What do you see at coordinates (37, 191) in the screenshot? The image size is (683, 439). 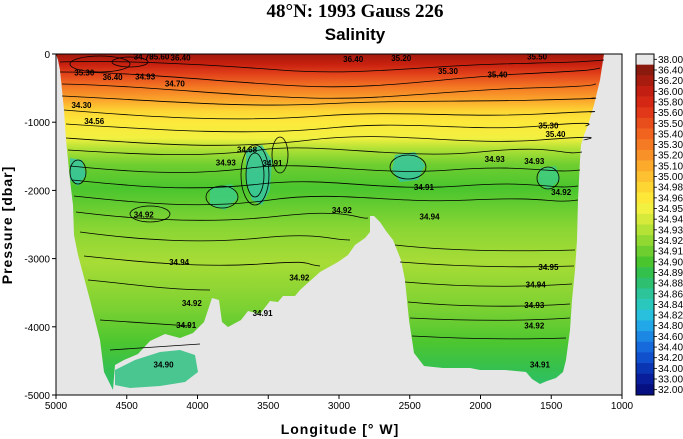 I see `y-tick-label: -2000` at bounding box center [37, 191].